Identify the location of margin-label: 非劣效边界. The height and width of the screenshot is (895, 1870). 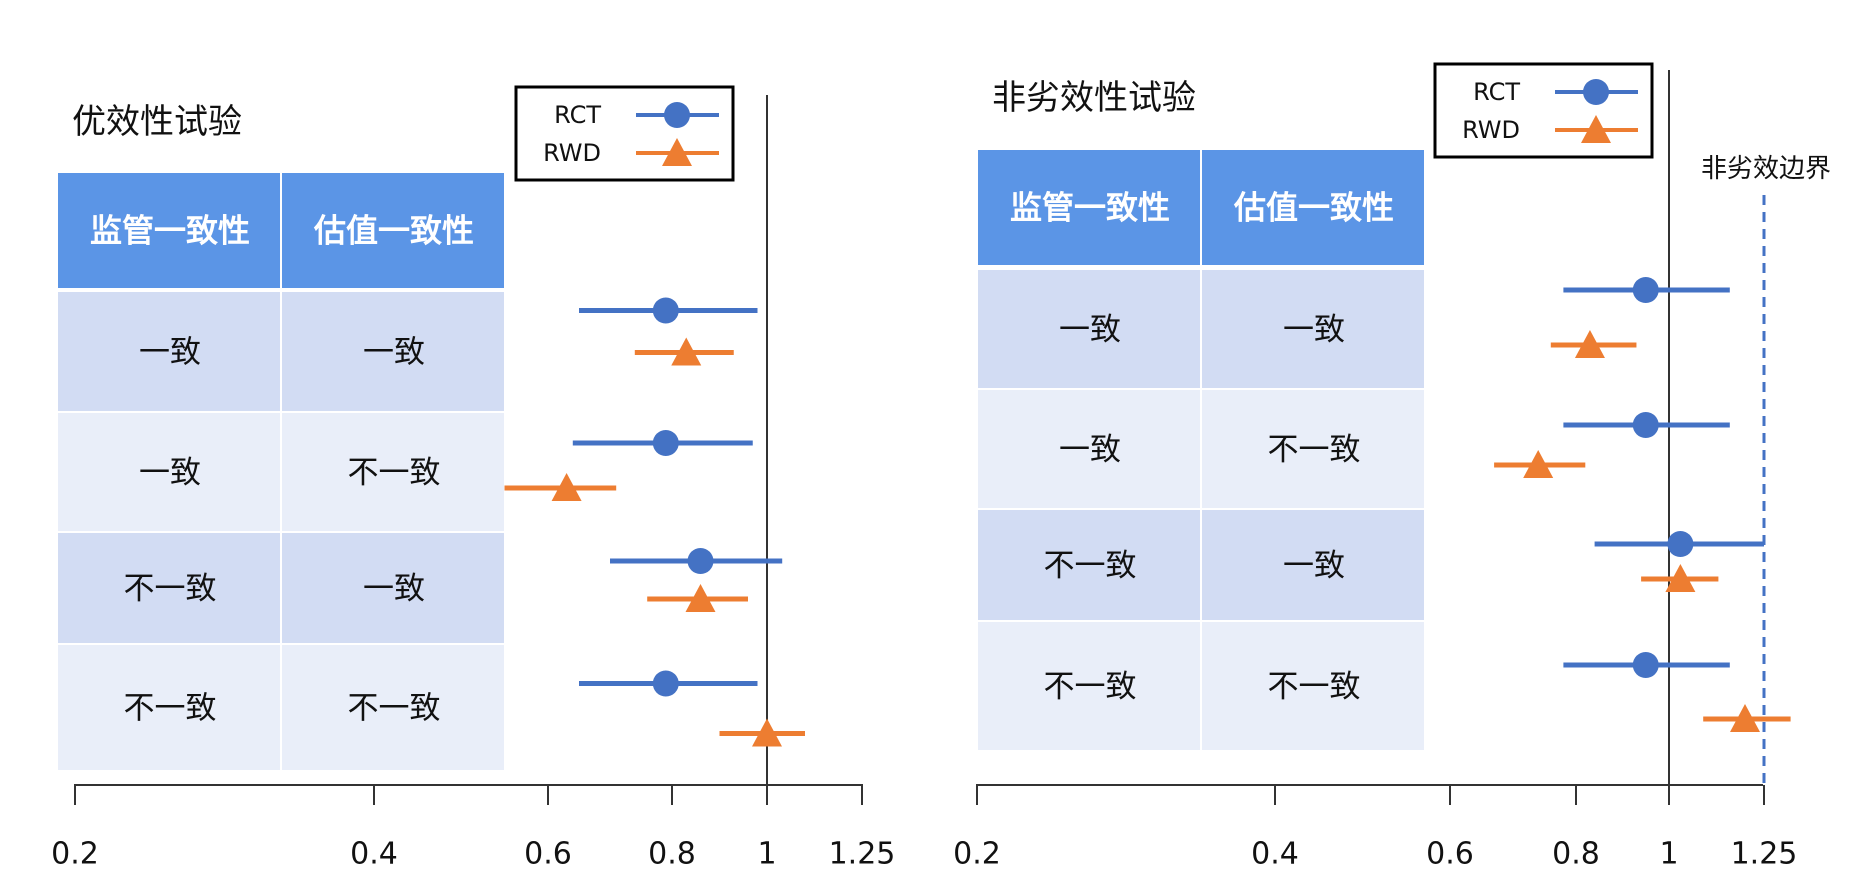
(1766, 169).